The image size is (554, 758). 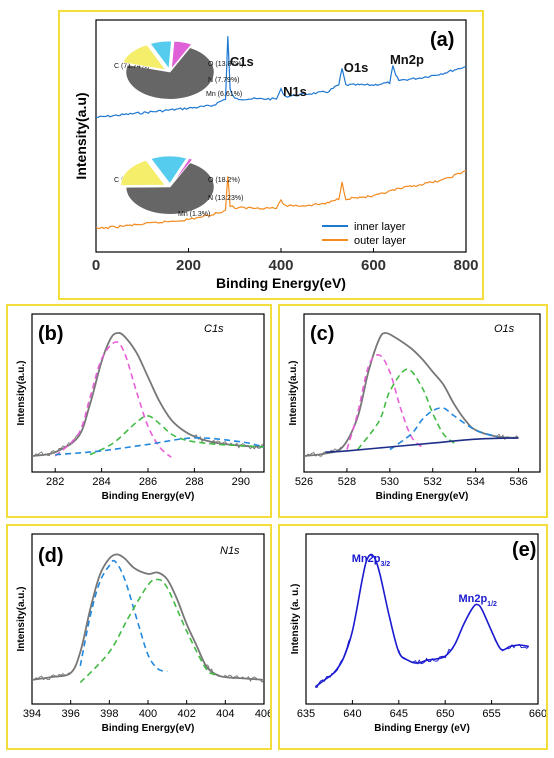 What do you see at coordinates (70, 714) in the screenshot?
I see `x-tick-label-d-1: 396` at bounding box center [70, 714].